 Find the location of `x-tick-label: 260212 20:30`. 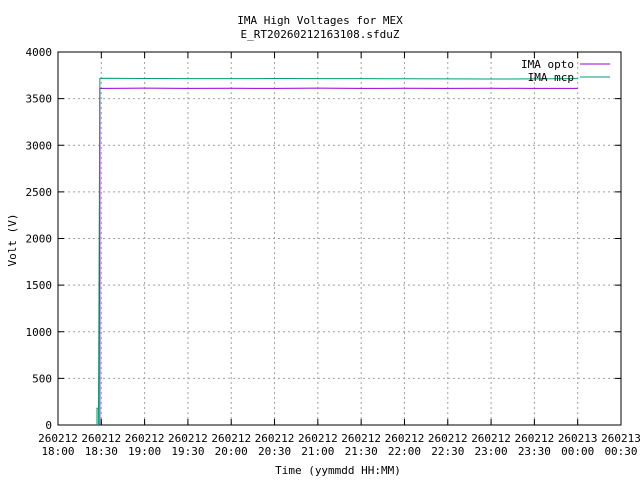

x-tick-label: 260212 20:30 is located at coordinates (275, 445).